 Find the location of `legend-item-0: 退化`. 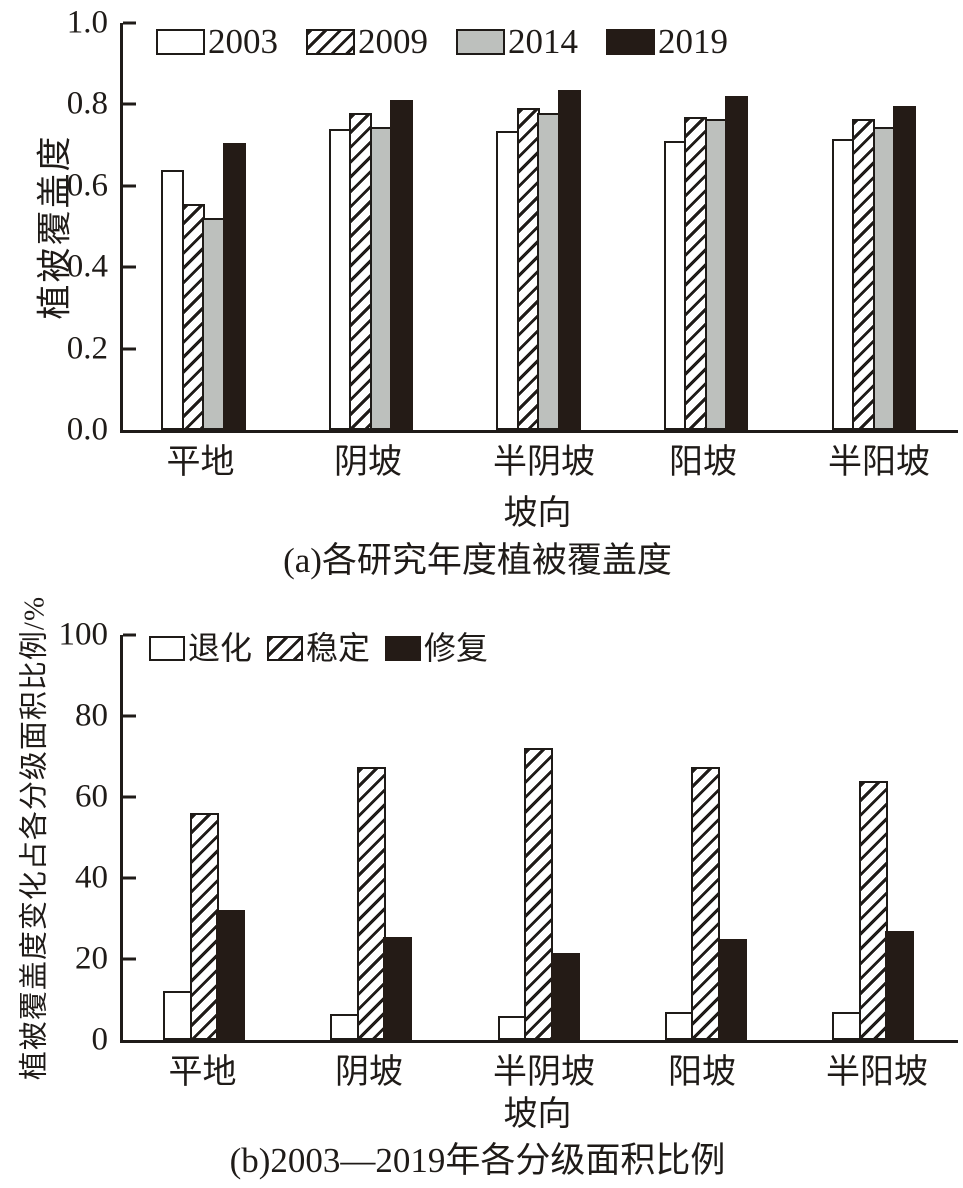

legend-item-0: 退化 is located at coordinates (200, 648).